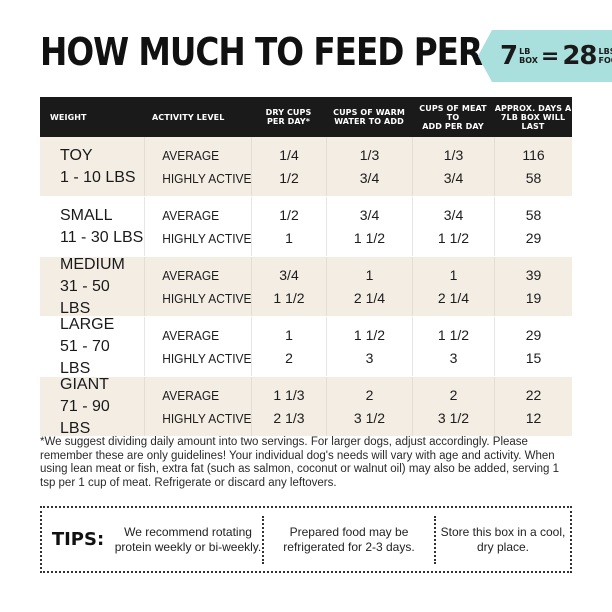 This screenshot has width=612, height=612. What do you see at coordinates (509, 56) in the screenshot?
I see `badge-lb-value: 7` at bounding box center [509, 56].